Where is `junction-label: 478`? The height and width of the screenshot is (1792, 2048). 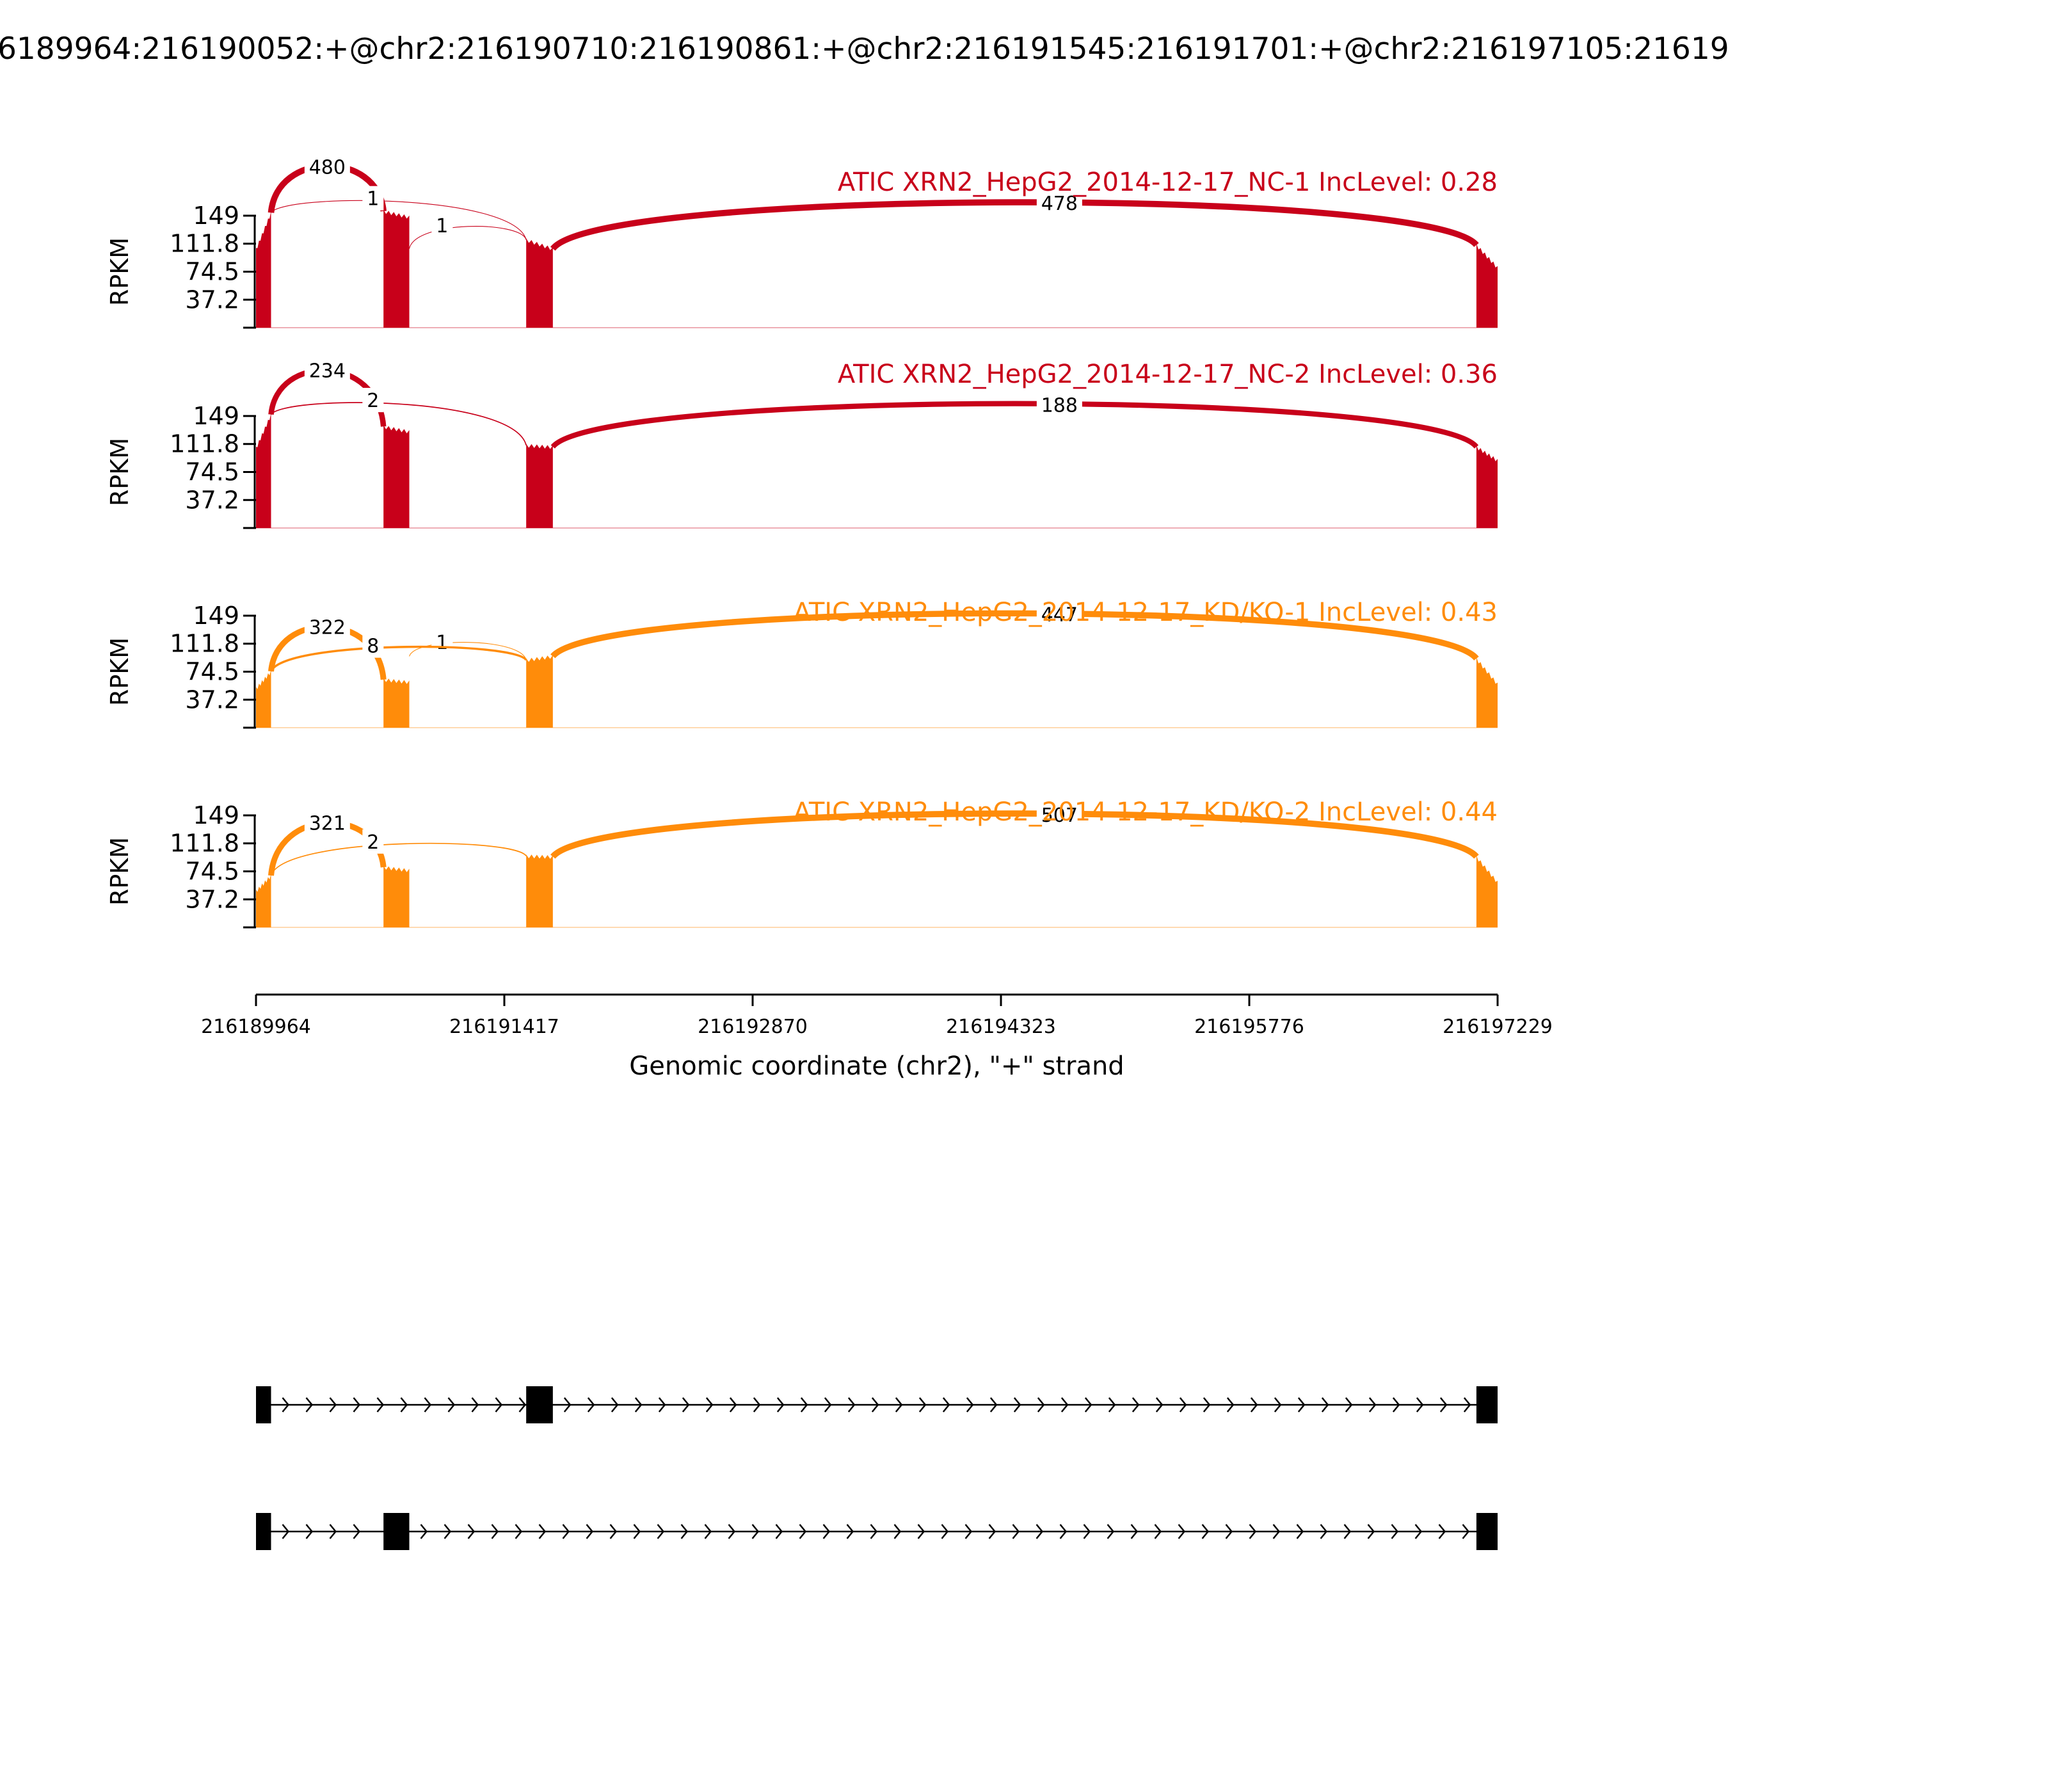
junction-label: 478 is located at coordinates (1059, 204).